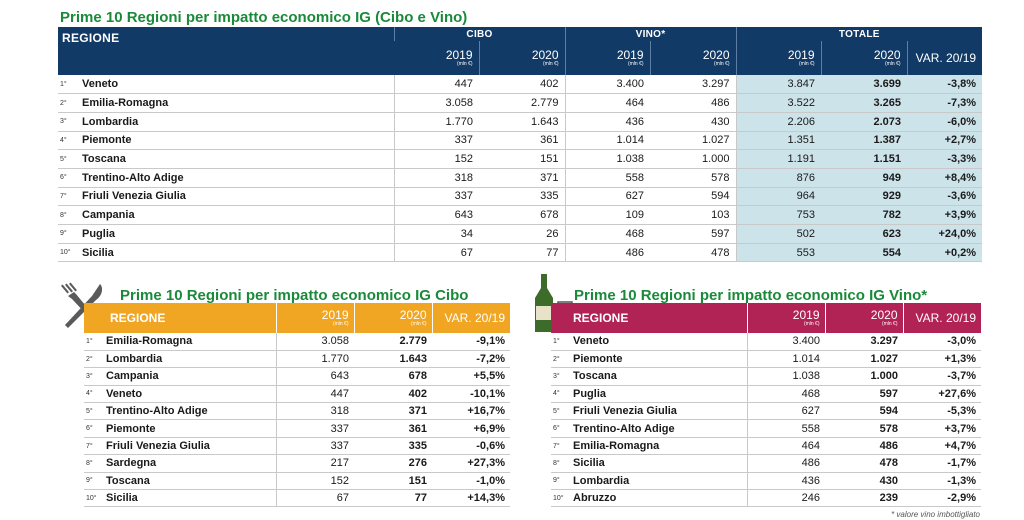  Describe the element at coordinates (471, 394) in the screenshot. I see `var-value: -10,1%` at that location.